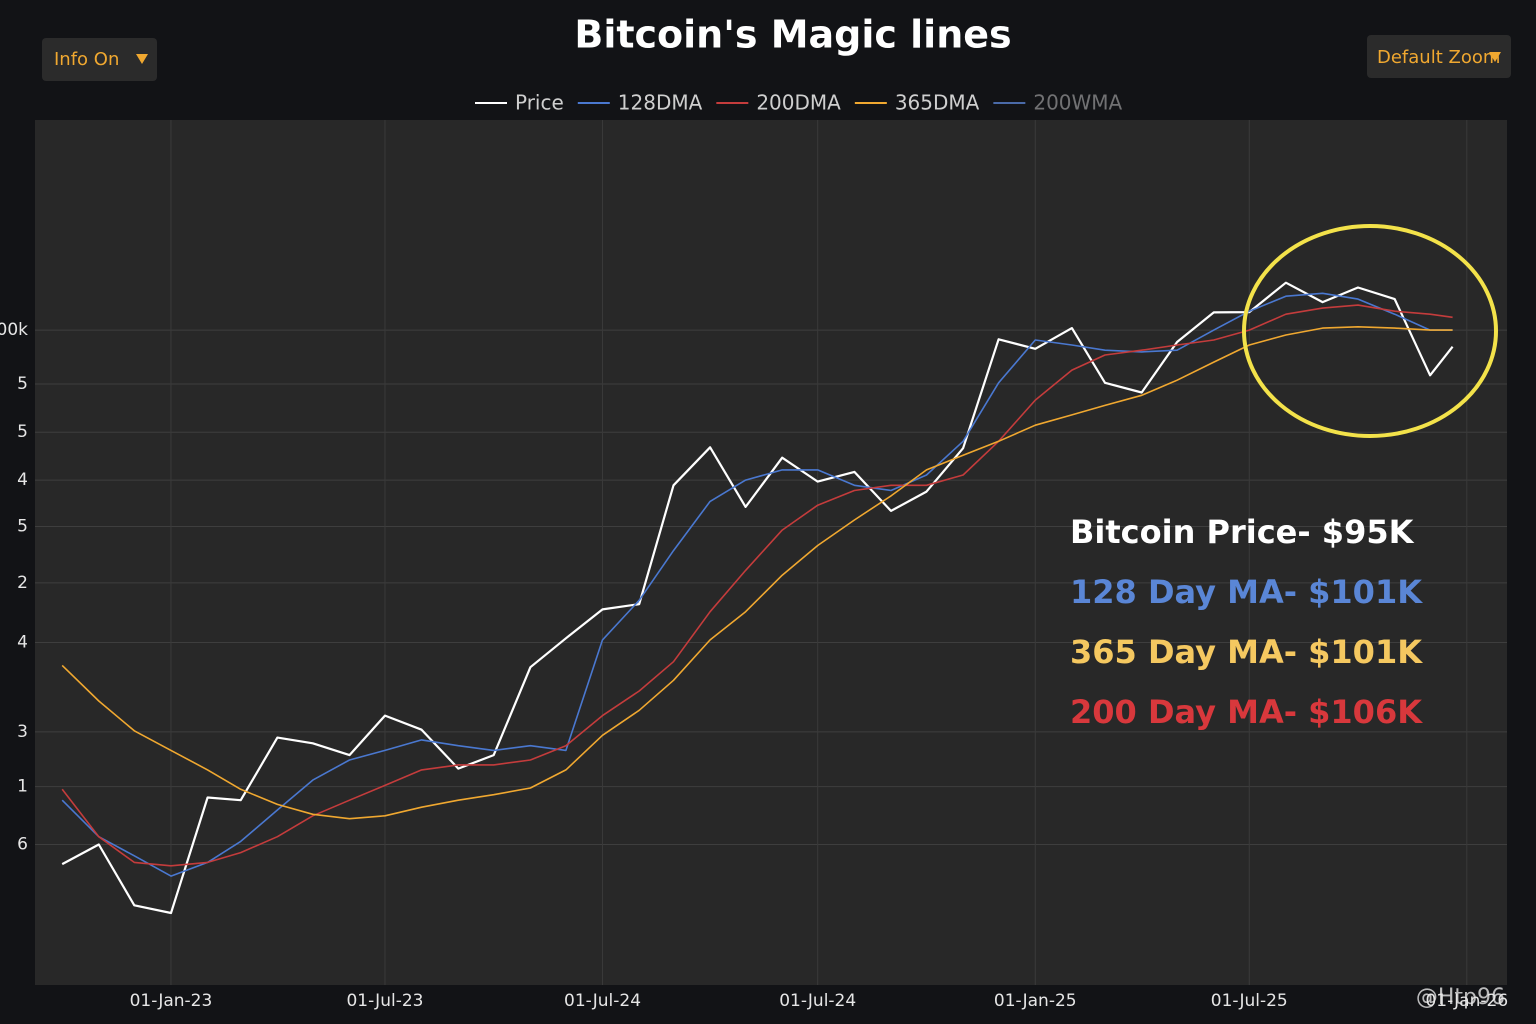 The image size is (1536, 1024). What do you see at coordinates (1370, 331) in the screenshot?
I see `highlight-ellipse` at bounding box center [1370, 331].